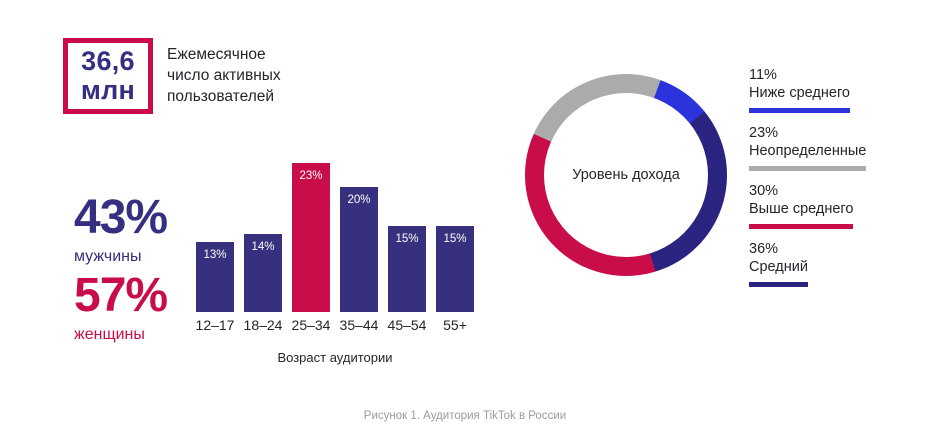 The height and width of the screenshot is (436, 930). Describe the element at coordinates (108, 256) in the screenshot. I see `male-label: мужчины` at that location.